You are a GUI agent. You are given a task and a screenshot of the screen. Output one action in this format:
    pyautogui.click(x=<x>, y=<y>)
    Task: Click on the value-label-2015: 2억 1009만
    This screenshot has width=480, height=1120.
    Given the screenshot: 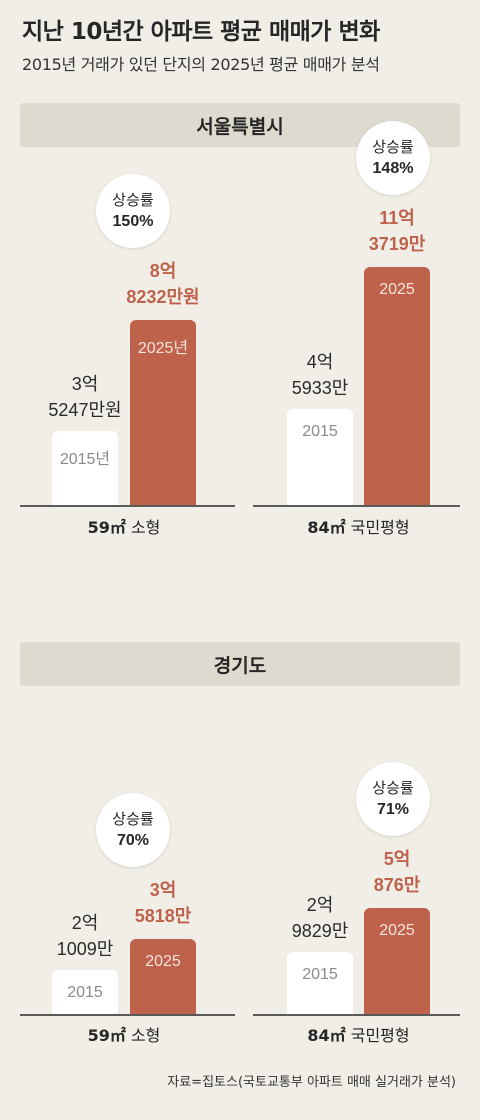 What is the action you would take?
    pyautogui.click(x=85, y=936)
    